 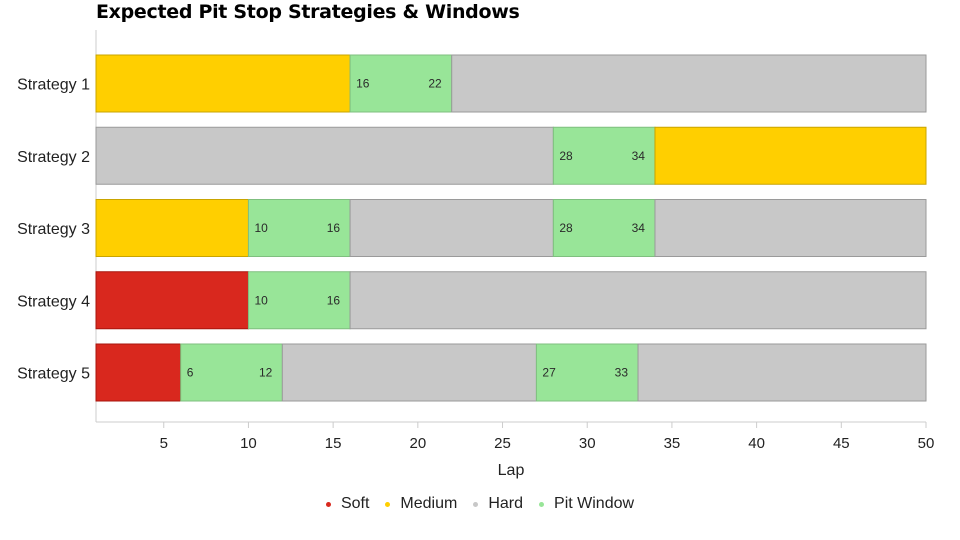 What do you see at coordinates (639, 156) in the screenshot?
I see `window-end-label-strategy-2: 34` at bounding box center [639, 156].